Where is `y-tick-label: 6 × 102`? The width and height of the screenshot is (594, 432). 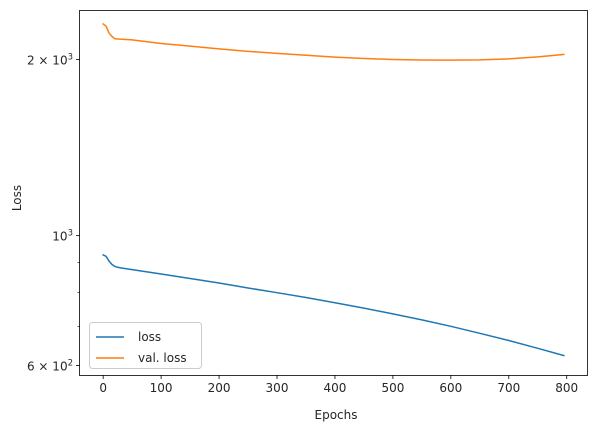
y-tick-label: 6 × 102 is located at coordinates (50, 366).